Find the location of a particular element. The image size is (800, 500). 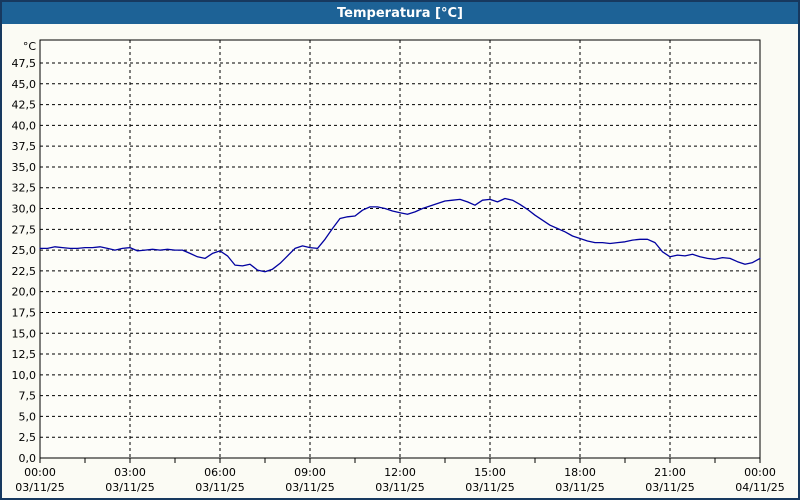

svg-text: 20,0 is located at coordinates (24, 292).